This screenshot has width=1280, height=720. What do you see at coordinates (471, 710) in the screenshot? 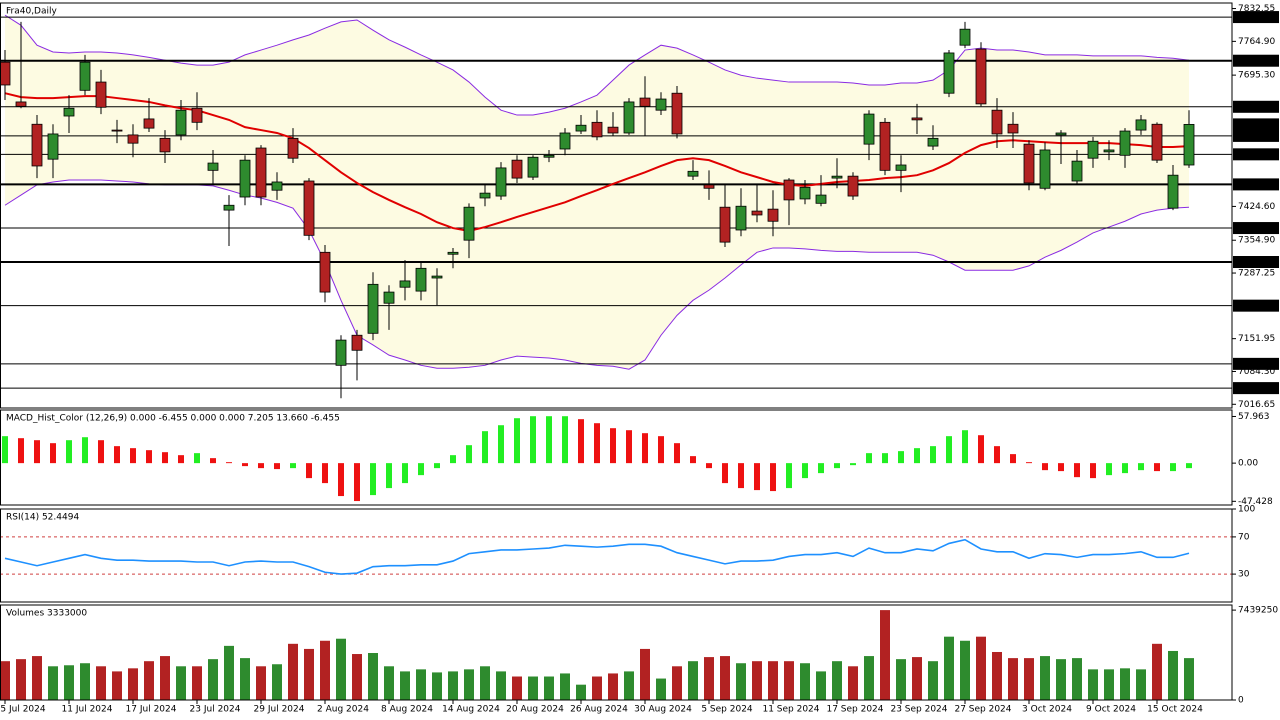
I see `x-tick-label: 14 Aug 2024` at bounding box center [471, 710].